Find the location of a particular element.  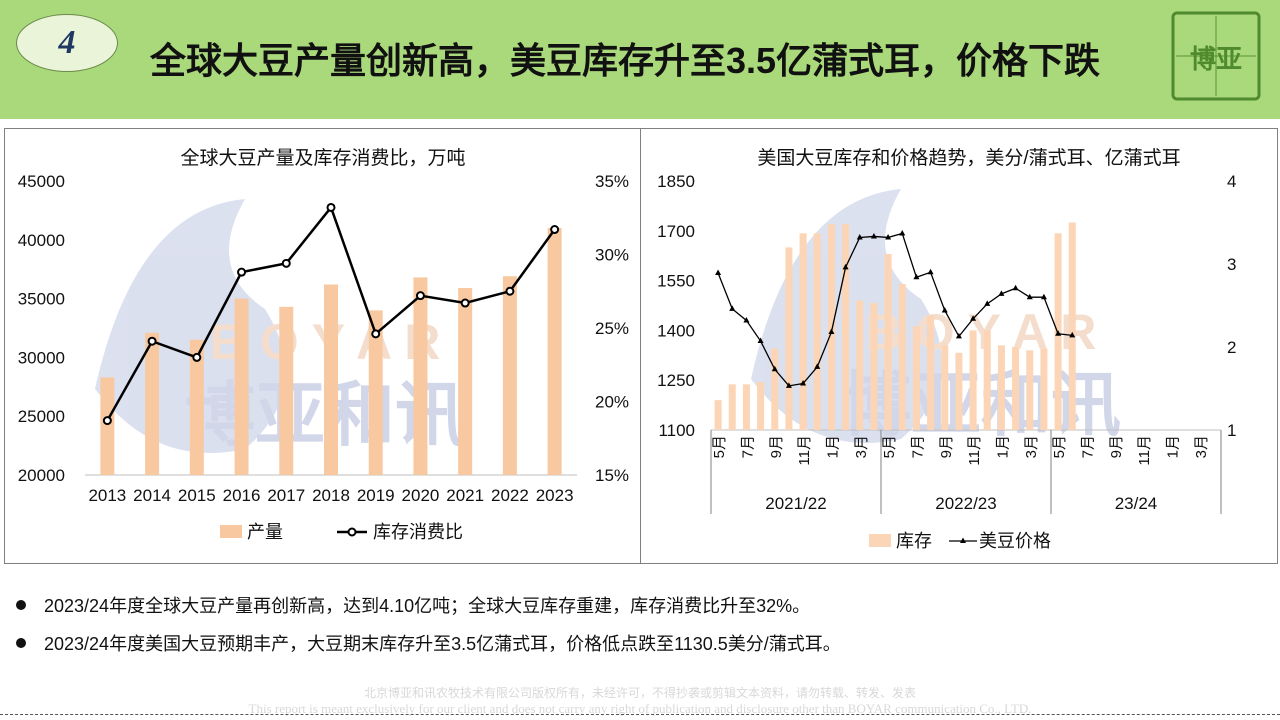

y-right-tick-label: 2 is located at coordinates (1231, 347).